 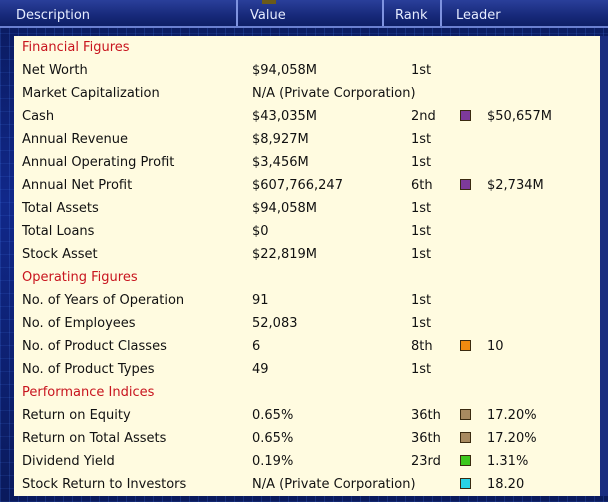 I want to click on table-row: No. of Years of Operation 91 1st, so click(x=307, y=300).